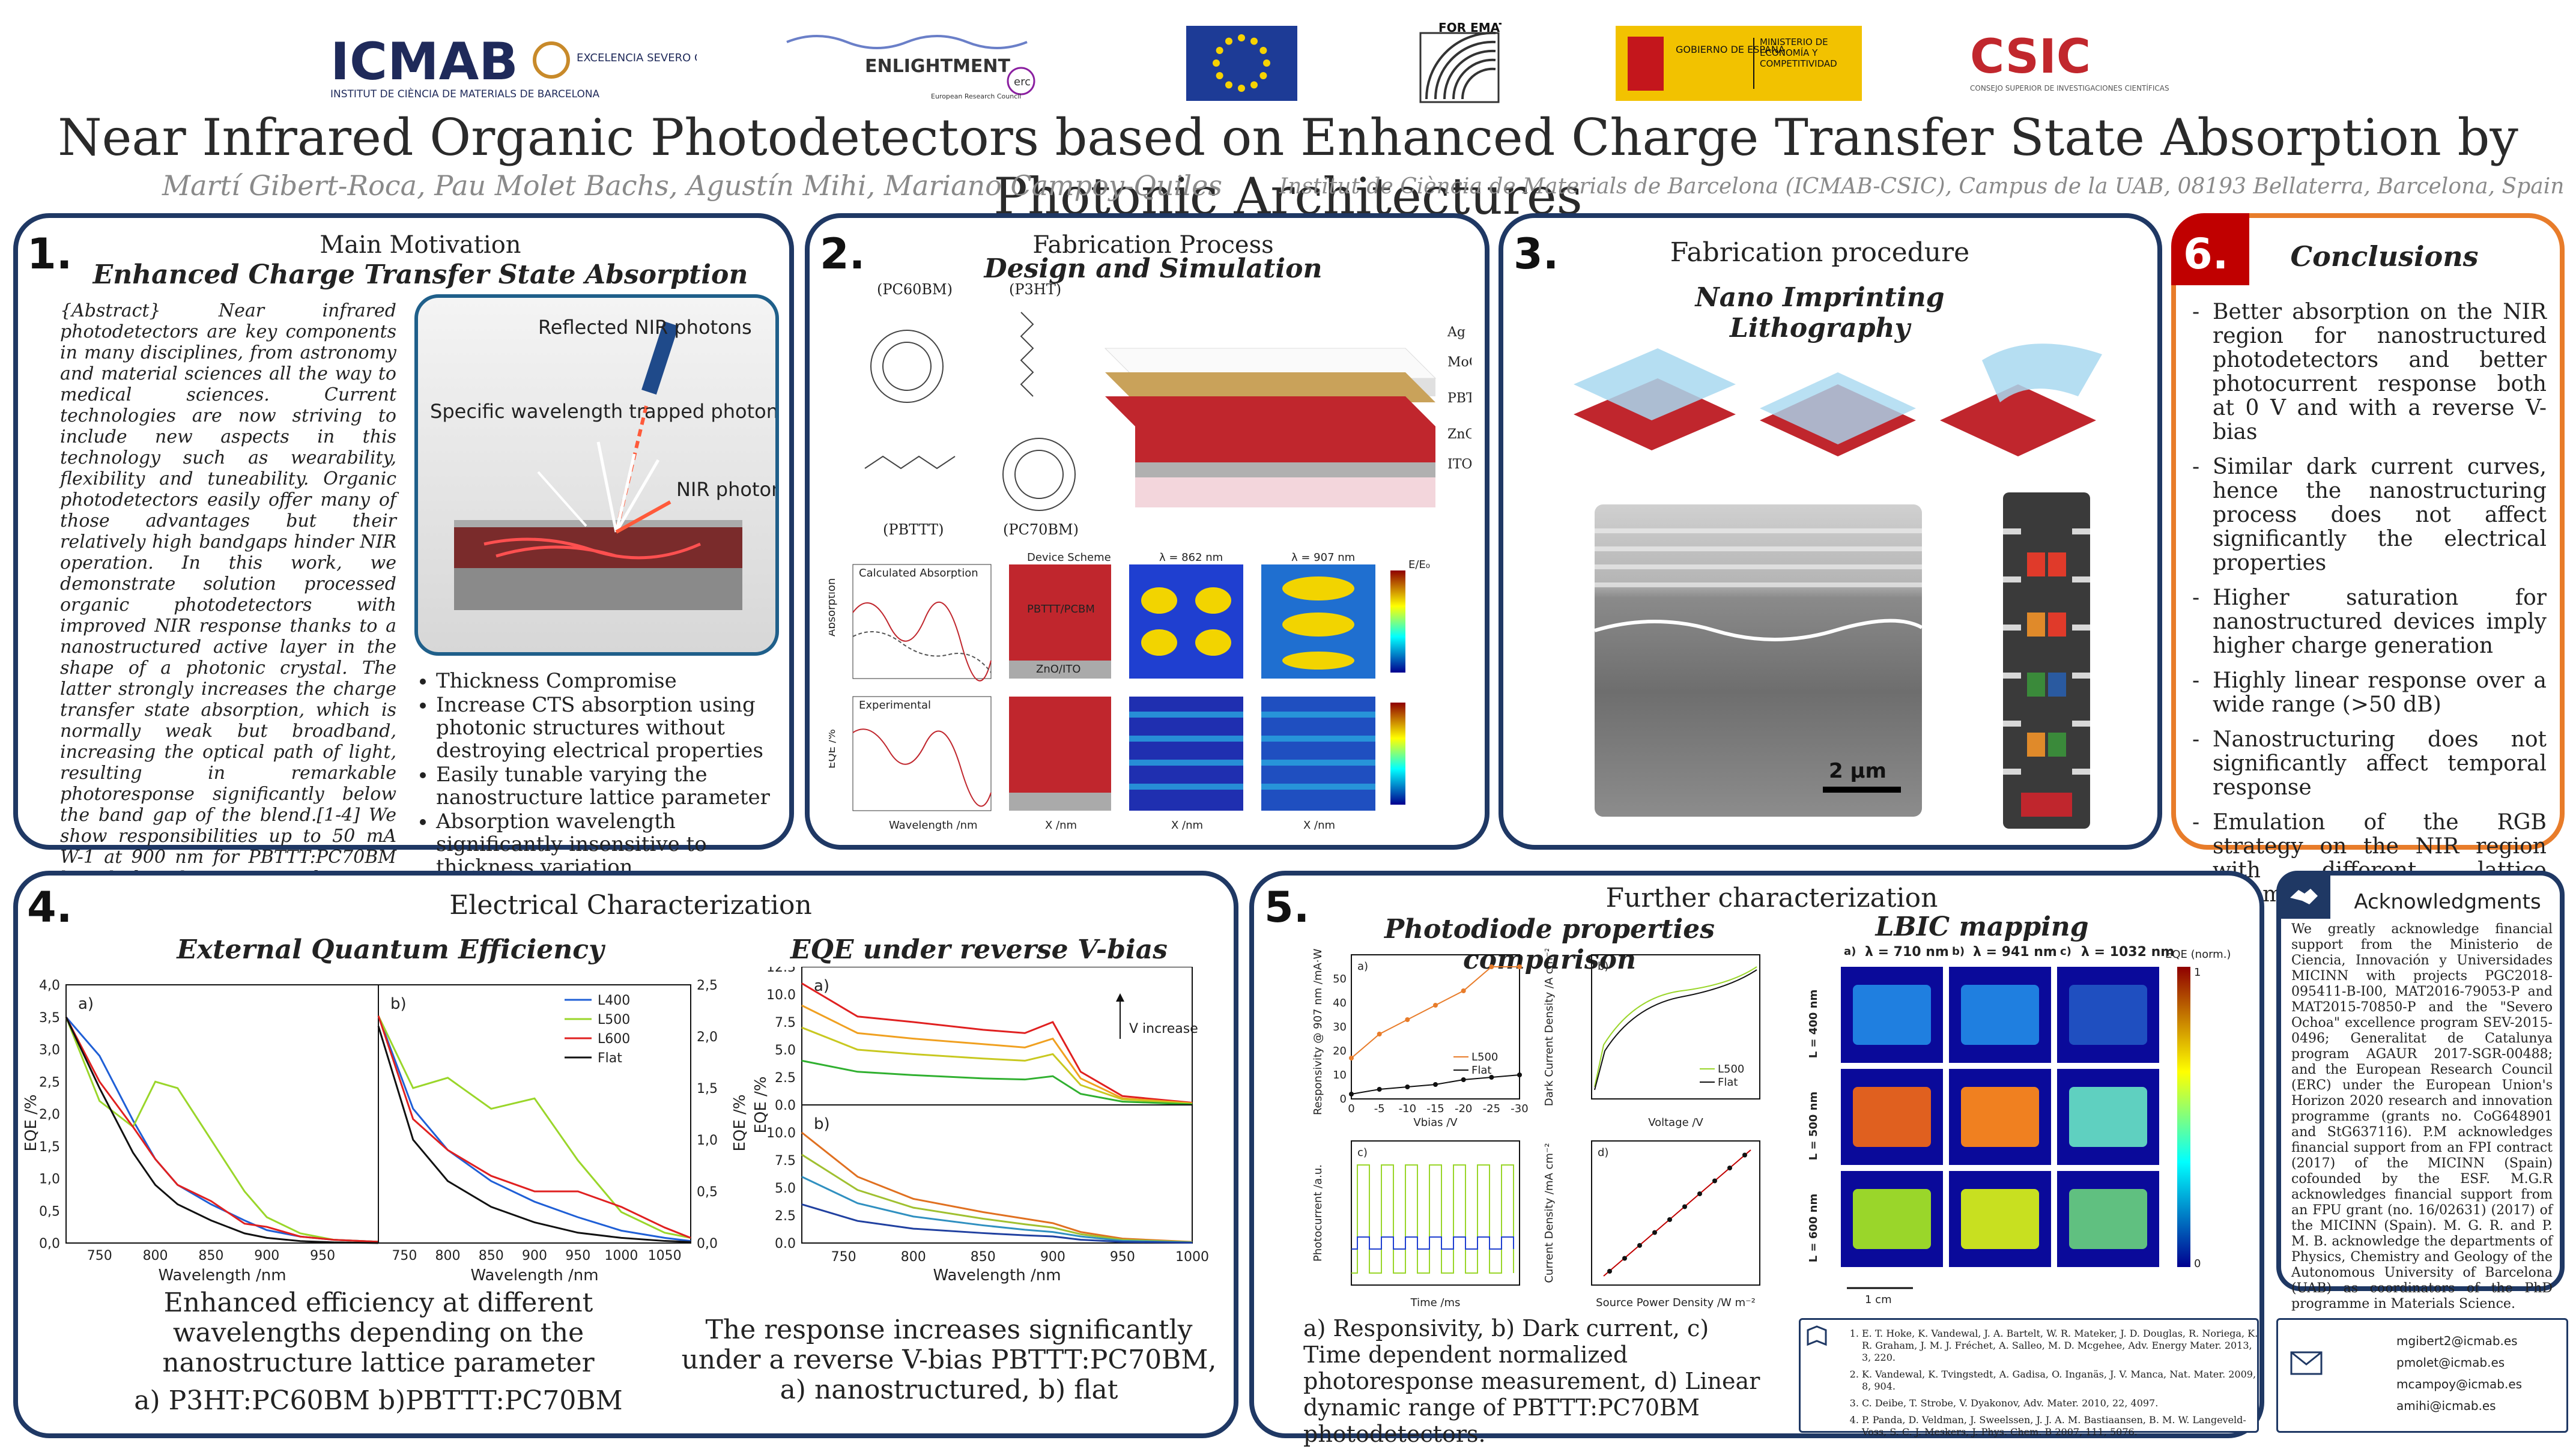 The image size is (2576, 1449). What do you see at coordinates (2450, 1362) in the screenshot?
I see `email-link: pmolet@icmab.es` at bounding box center [2450, 1362].